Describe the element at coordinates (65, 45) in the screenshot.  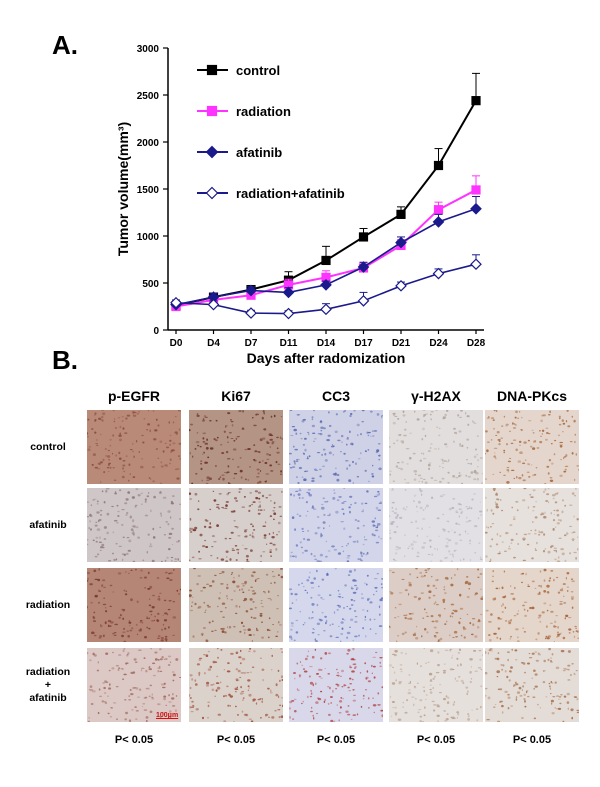
I see `panel-a-label: A.` at that location.